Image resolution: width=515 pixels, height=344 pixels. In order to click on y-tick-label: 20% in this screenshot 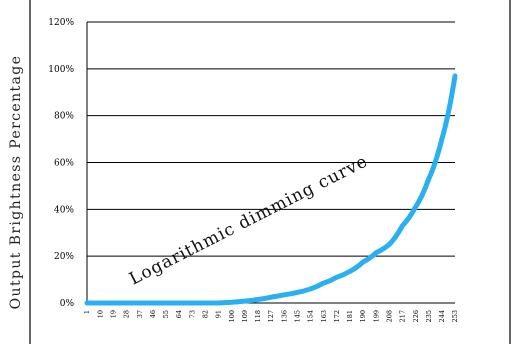, I will do `click(64, 257)`.